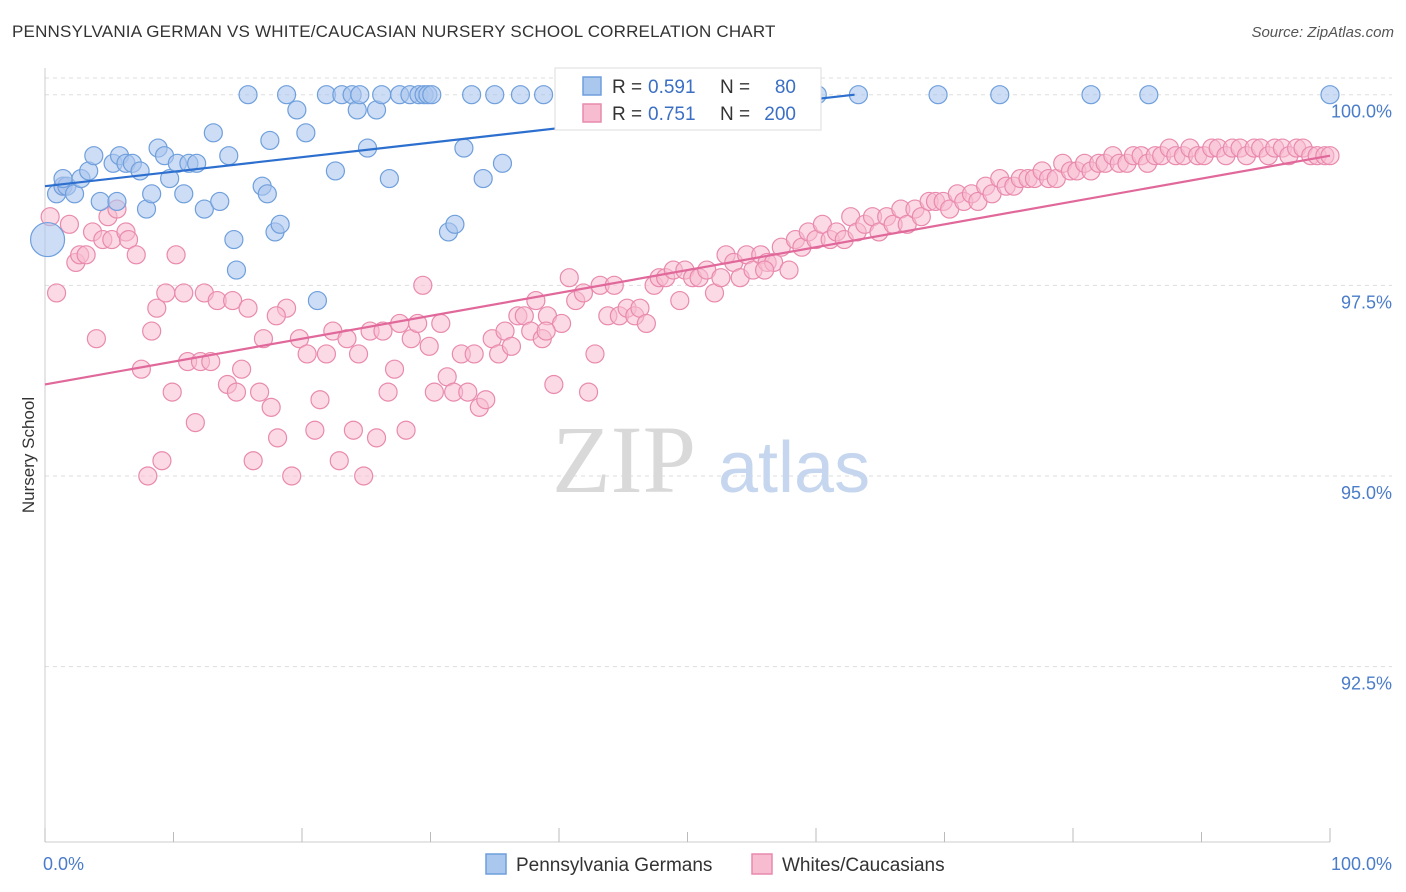  I want to click on legend-r-value-blue: 0.591, so click(672, 87).